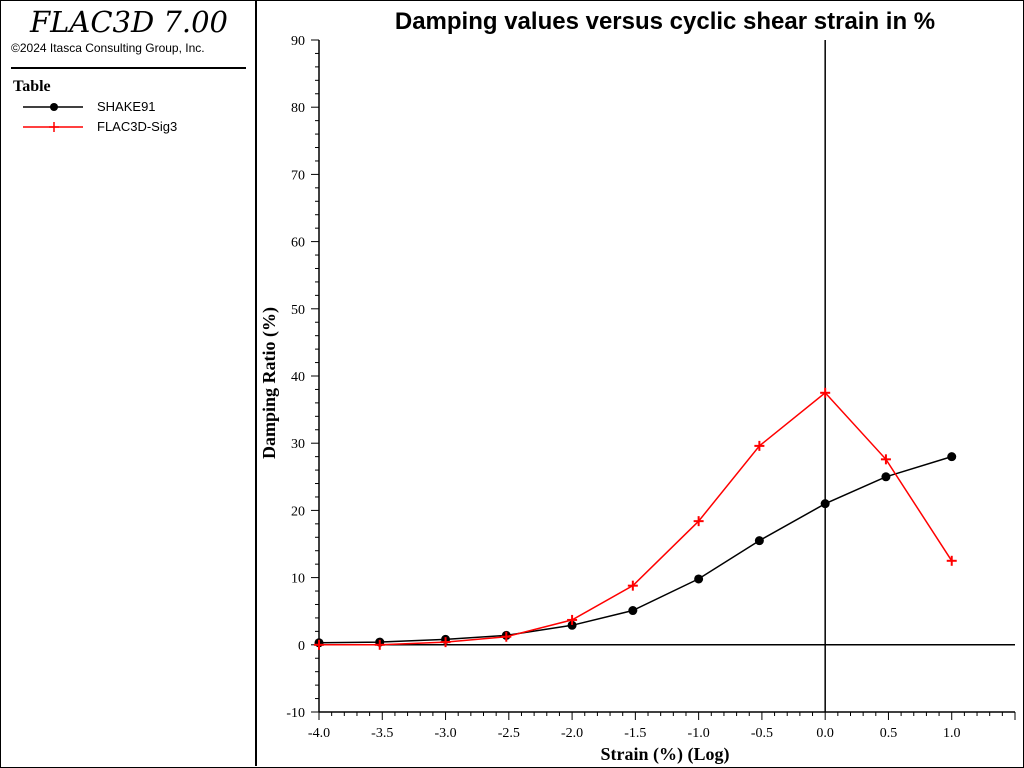  I want to click on y-tick-label: 40, so click(298, 377).